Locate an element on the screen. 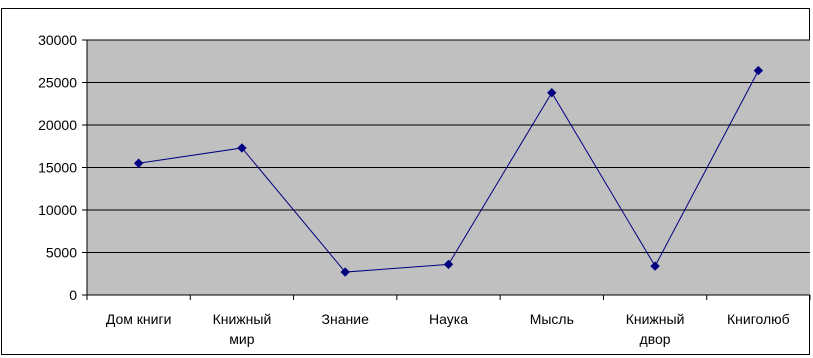 Image resolution: width=813 pixels, height=358 pixels. y-tick-label: 25000 is located at coordinates (57, 83).